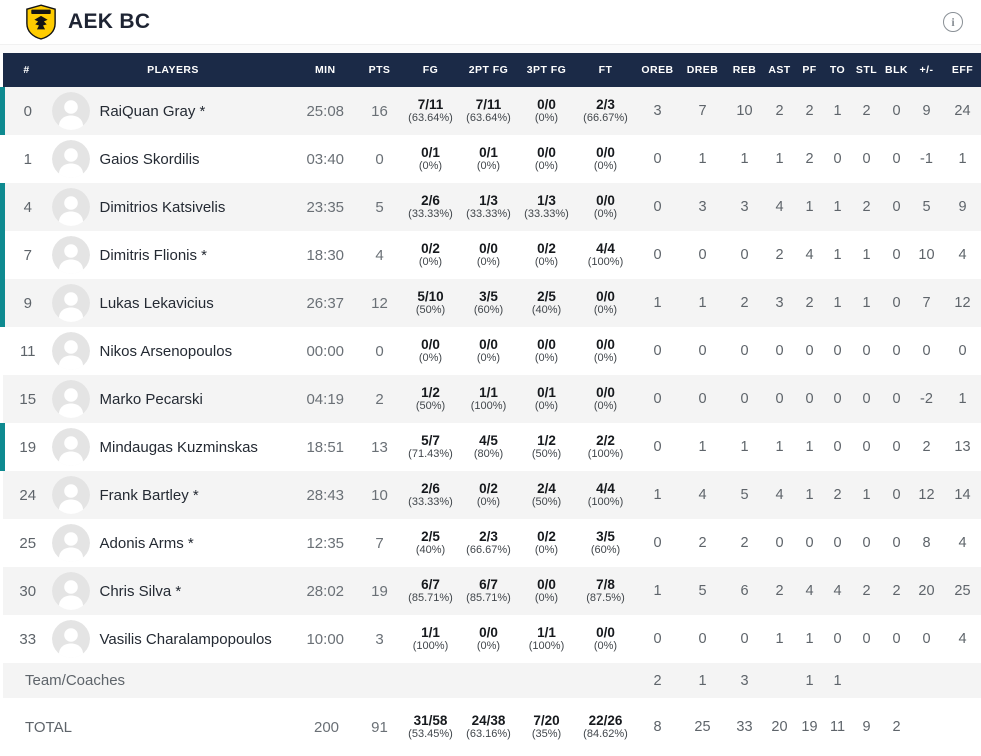  I want to click on player-cell: RaiQuan Gray *, so click(173, 111).